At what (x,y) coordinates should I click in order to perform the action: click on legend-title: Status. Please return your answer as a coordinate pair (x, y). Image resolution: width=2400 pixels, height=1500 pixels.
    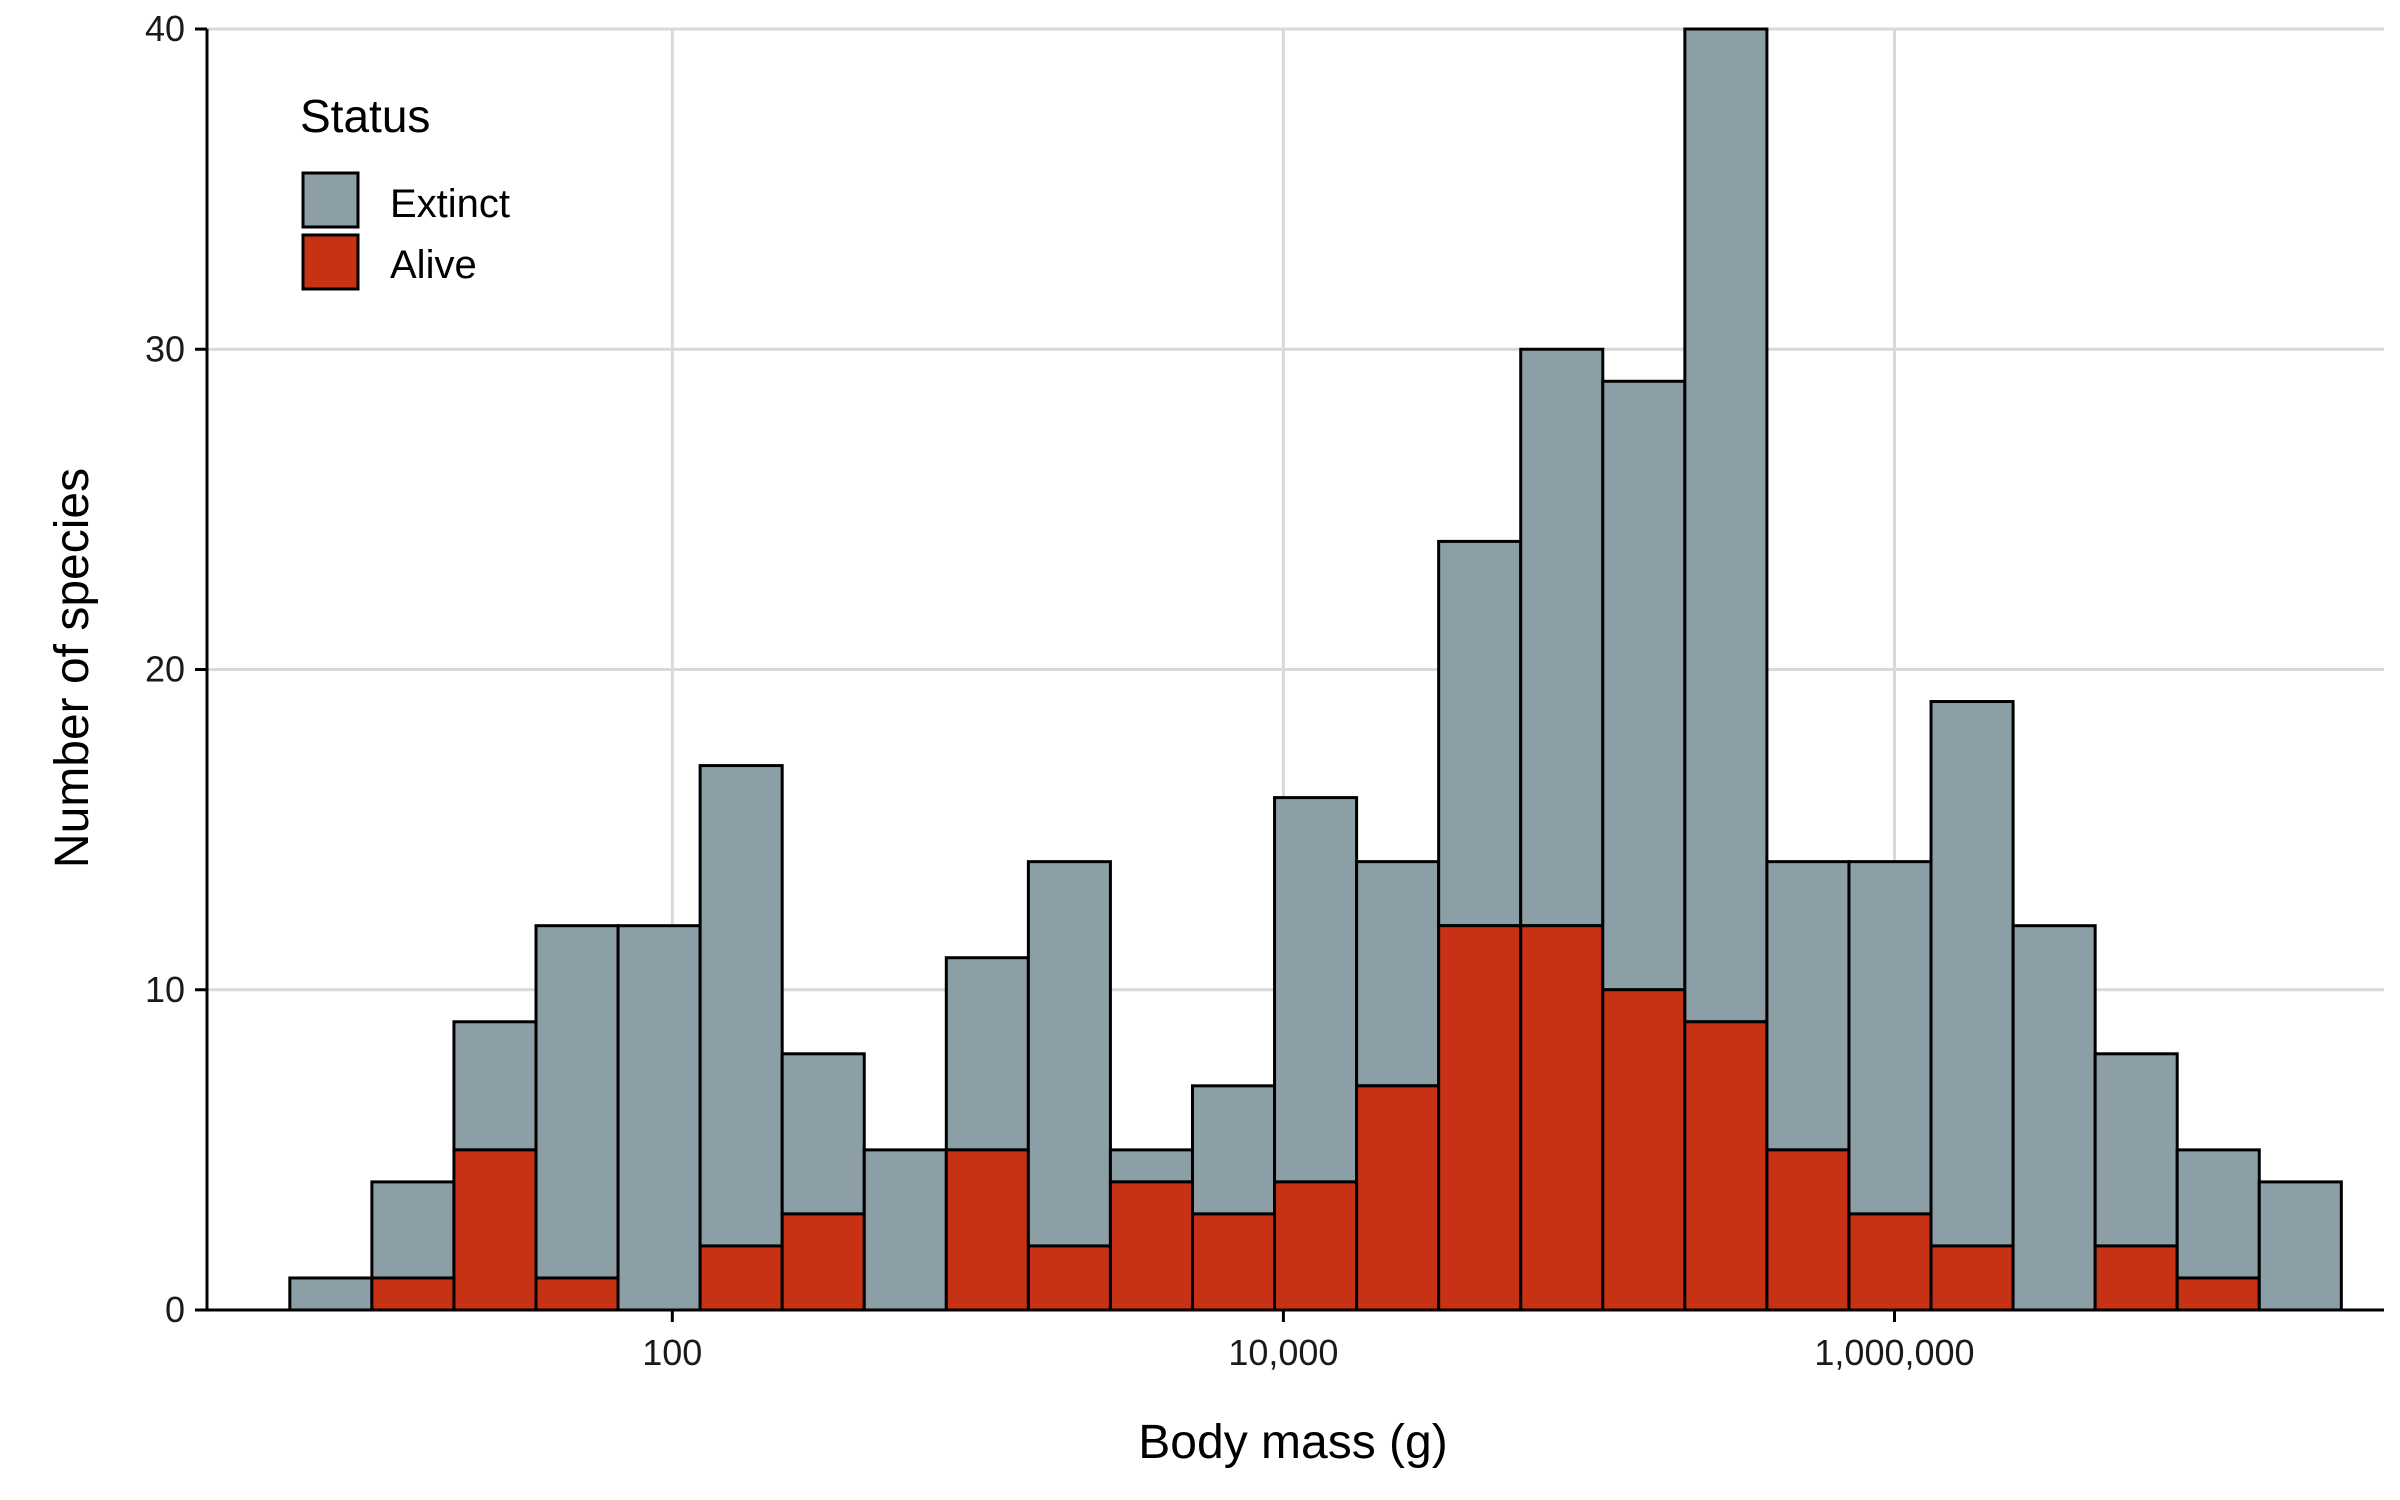
    Looking at the image, I should click on (365, 116).